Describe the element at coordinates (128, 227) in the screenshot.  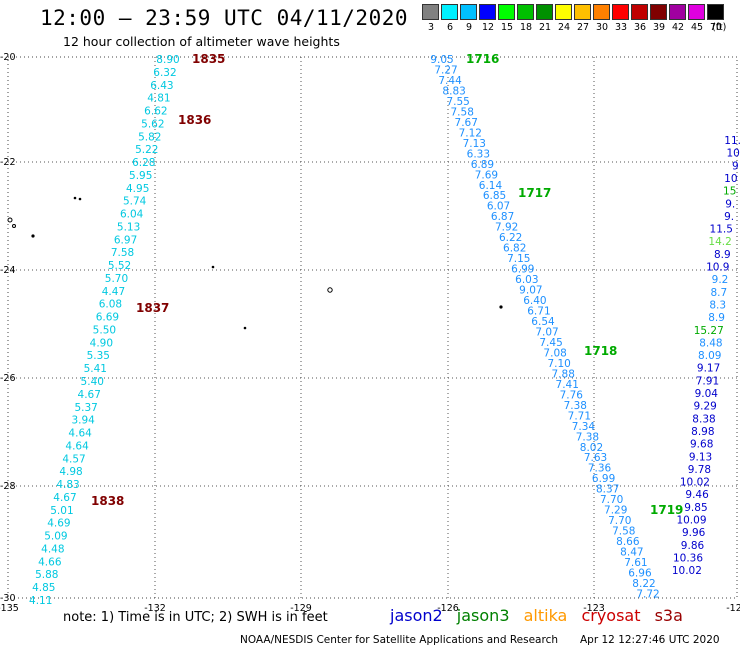
I see `swh-value: 5.13` at that location.